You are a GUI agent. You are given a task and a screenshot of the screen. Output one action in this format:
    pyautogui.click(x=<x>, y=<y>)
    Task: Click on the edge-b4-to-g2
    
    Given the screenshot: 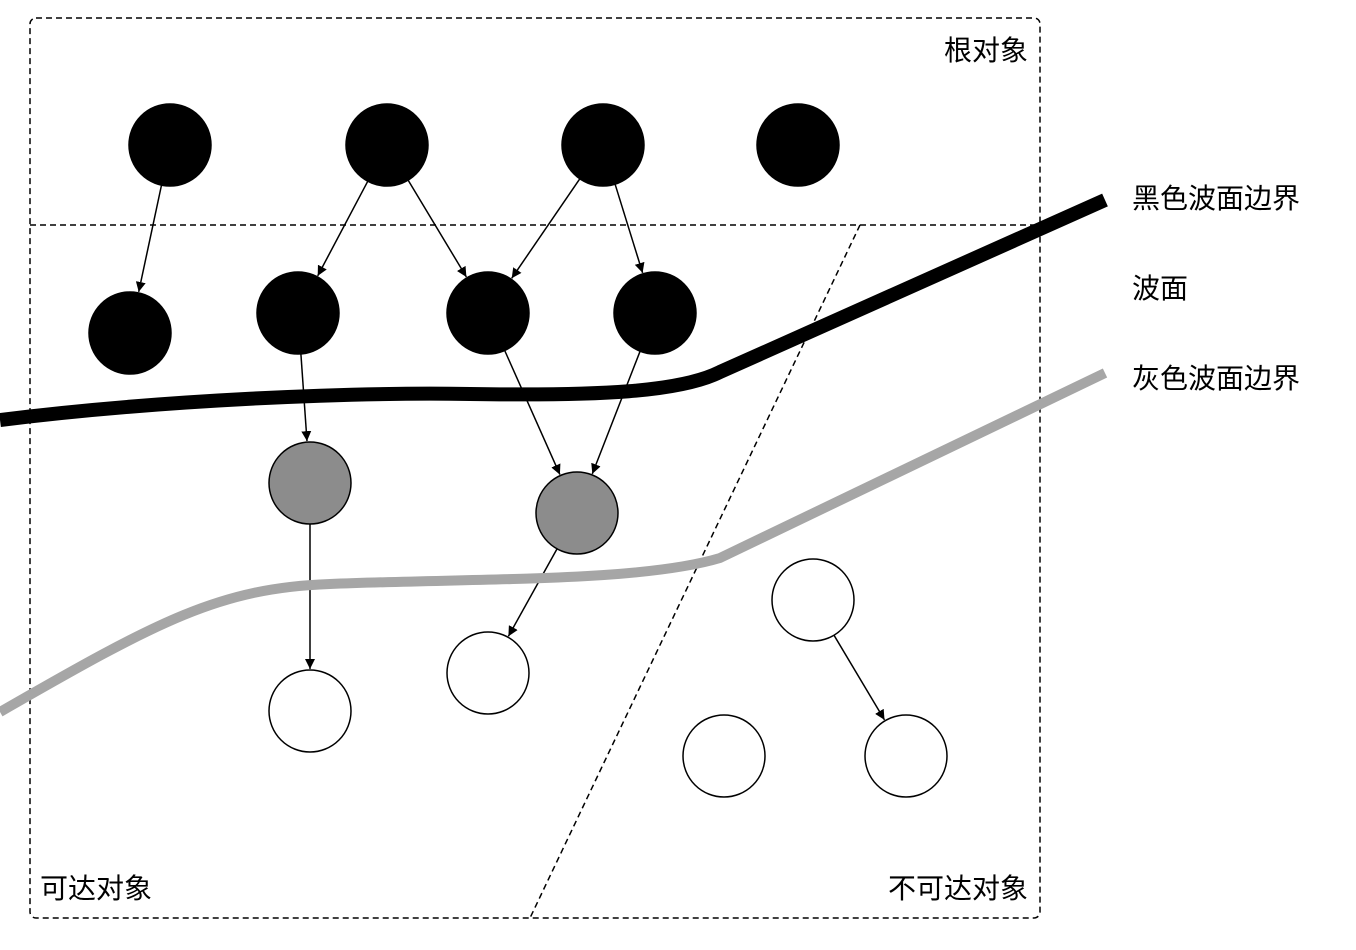 What is the action you would take?
    pyautogui.click(x=616, y=412)
    